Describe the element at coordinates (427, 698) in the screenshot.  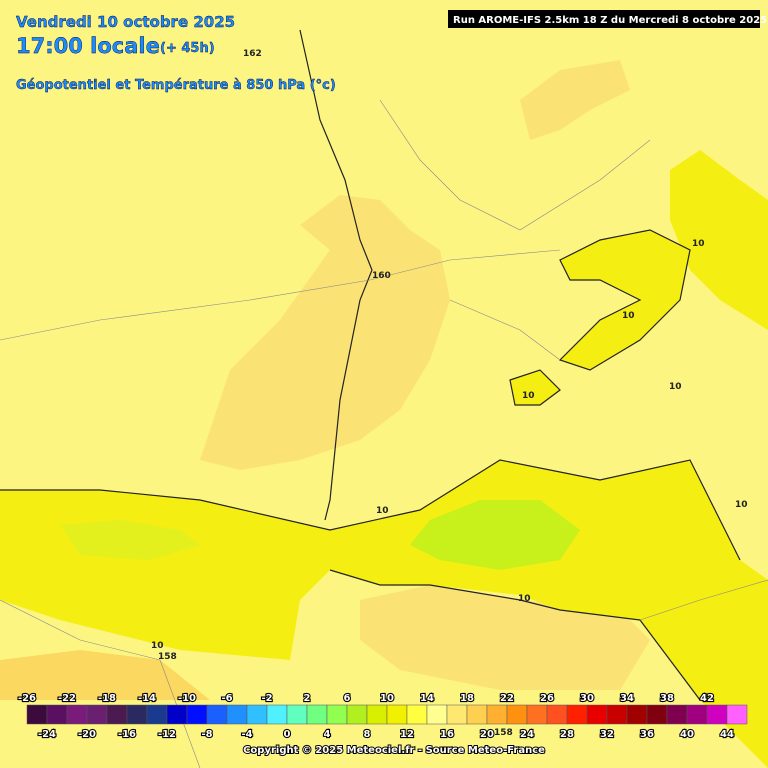
I see `colorbar-label: 14` at that location.